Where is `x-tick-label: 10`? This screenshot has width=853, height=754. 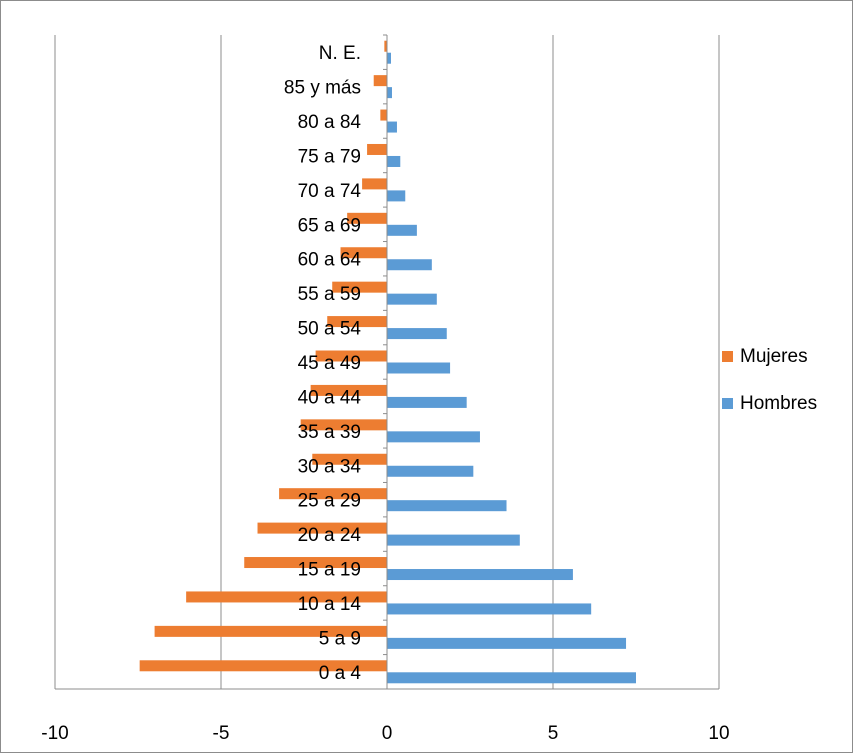
x-tick-label: 10 is located at coordinates (718, 733).